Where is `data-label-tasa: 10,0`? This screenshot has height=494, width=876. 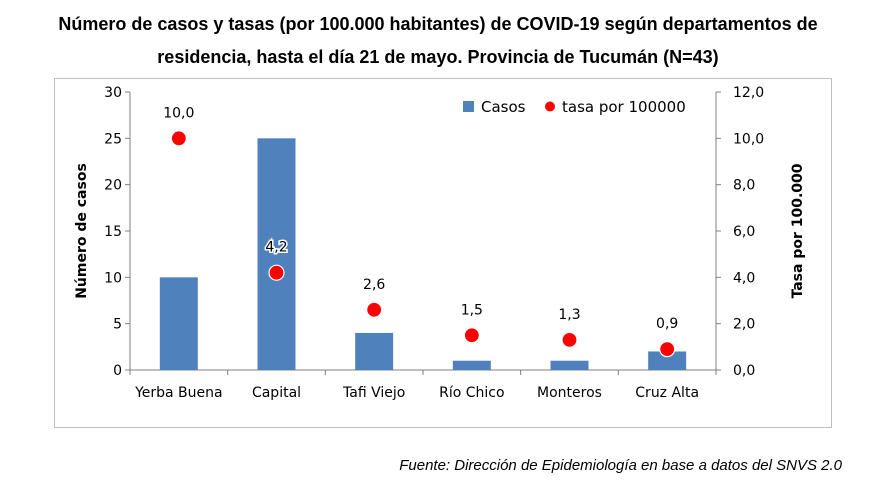
data-label-tasa: 10,0 is located at coordinates (178, 113).